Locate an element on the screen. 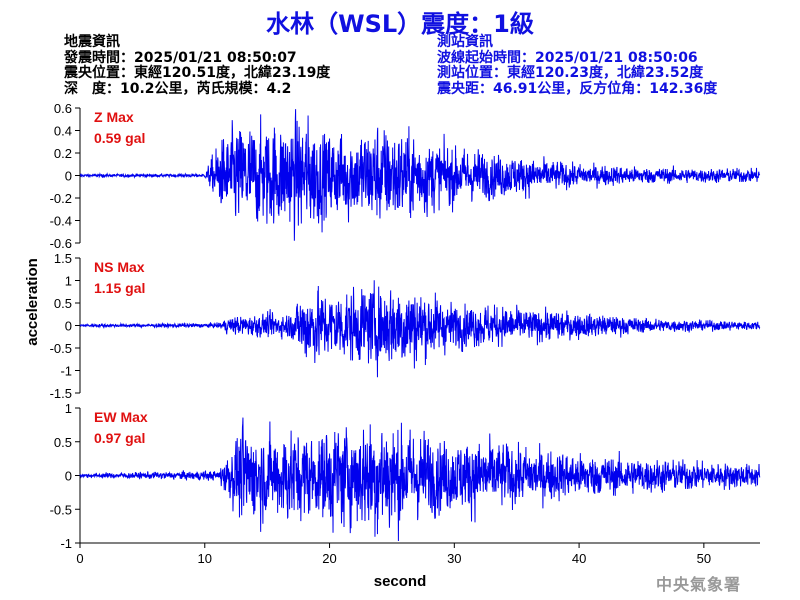 The width and height of the screenshot is (800, 600). depth-magnitude: 深 度：10.2公里，芮氏規模：4.2 is located at coordinates (178, 88).